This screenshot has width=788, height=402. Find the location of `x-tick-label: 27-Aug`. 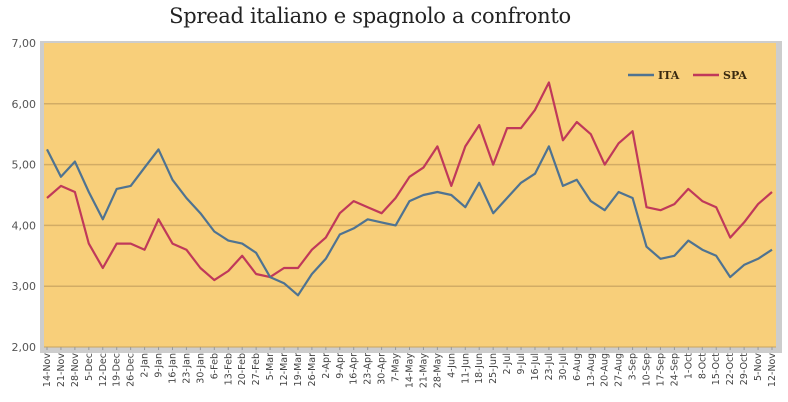

x-tick-label: 27-Aug is located at coordinates (619, 370).